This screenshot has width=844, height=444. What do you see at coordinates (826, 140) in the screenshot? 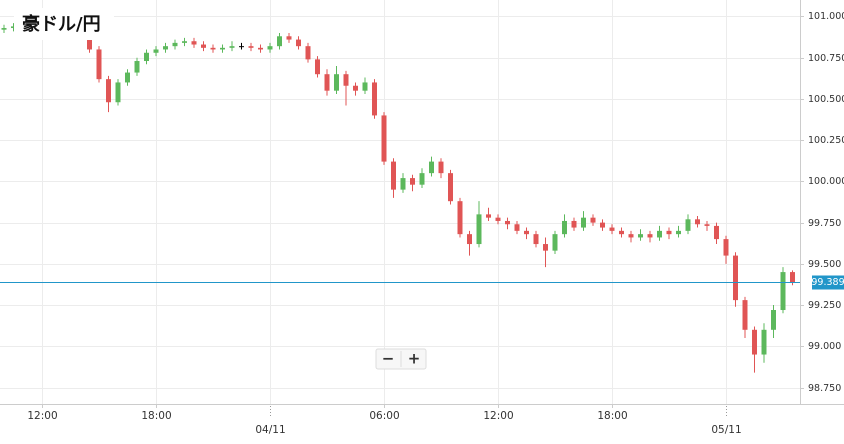
I see `y-tick-label: 100.250` at bounding box center [826, 140].